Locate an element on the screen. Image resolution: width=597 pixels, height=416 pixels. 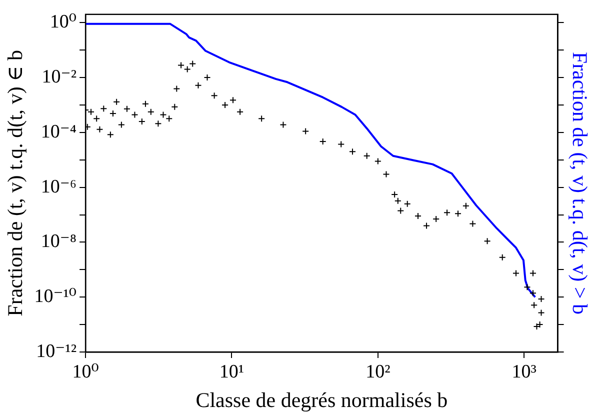
y2-axis-title: Fraction de (t, v) t.q. d(t, v) > b is located at coordinates (580, 183).